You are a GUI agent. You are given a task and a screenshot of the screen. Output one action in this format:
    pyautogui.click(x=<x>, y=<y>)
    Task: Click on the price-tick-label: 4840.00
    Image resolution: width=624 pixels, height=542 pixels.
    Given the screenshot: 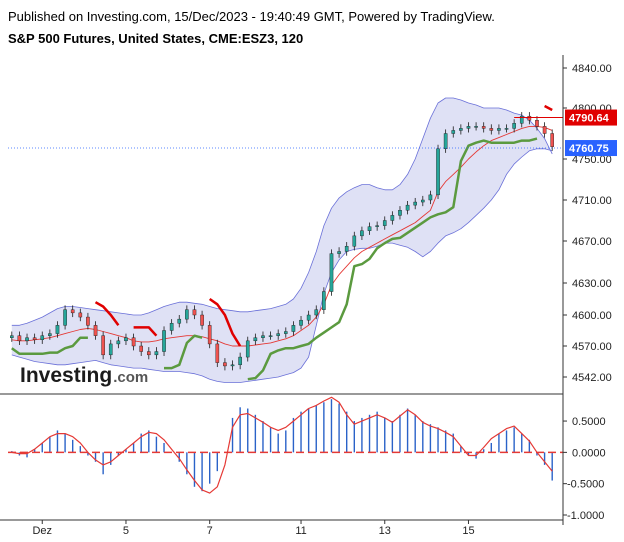 What is the action you would take?
    pyautogui.click(x=592, y=69)
    